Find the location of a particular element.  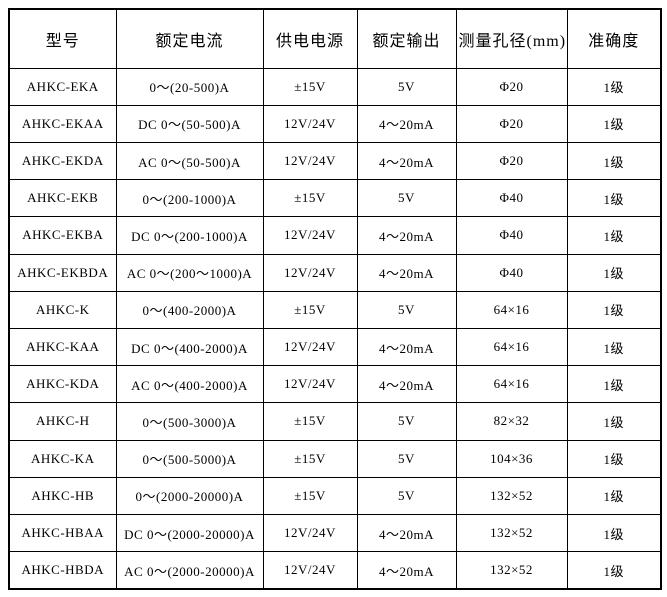

cell-model: AHKC-EKBDA is located at coordinates (62, 272).